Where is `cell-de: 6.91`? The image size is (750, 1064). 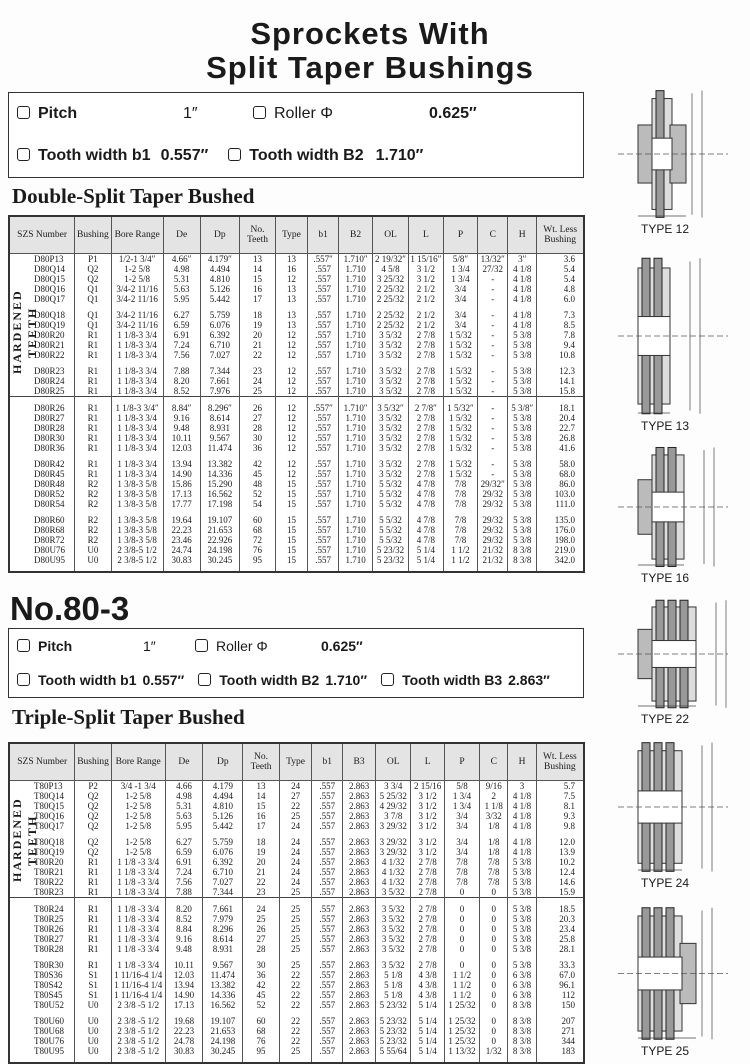
cell-de: 6.91 is located at coordinates (184, 862).